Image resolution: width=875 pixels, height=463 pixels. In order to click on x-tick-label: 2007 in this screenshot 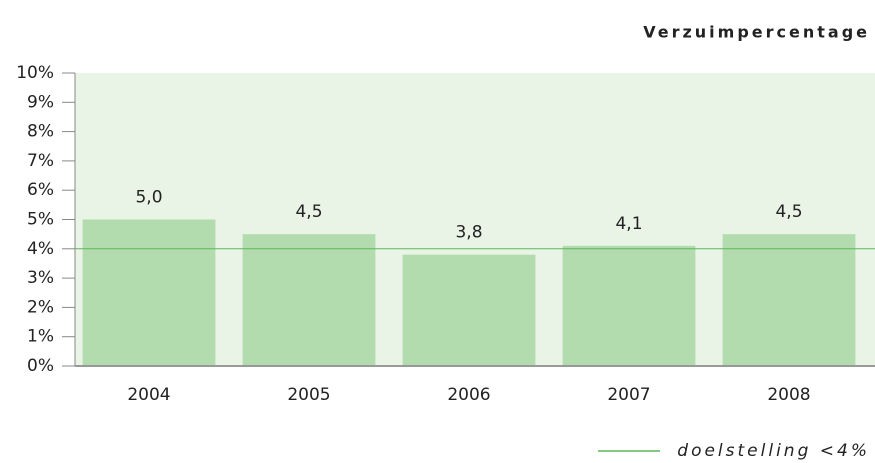, I will do `click(628, 395)`.